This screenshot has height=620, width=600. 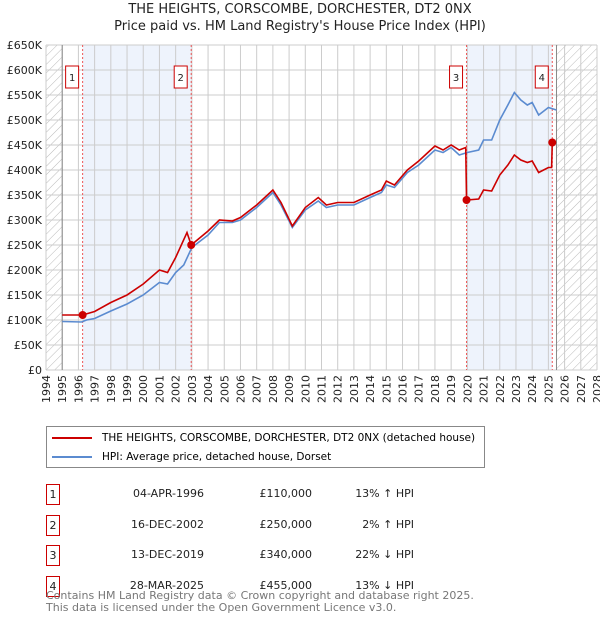 What do you see at coordinates (53, 525) in the screenshot?
I see `sale-number: 2` at bounding box center [53, 525].